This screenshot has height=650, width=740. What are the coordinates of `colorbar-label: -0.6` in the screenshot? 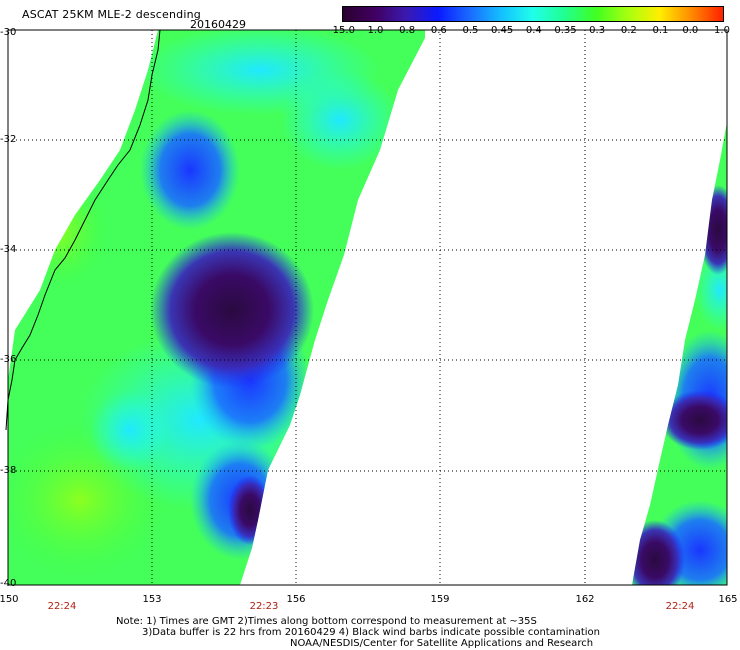 It's located at (437, 30).